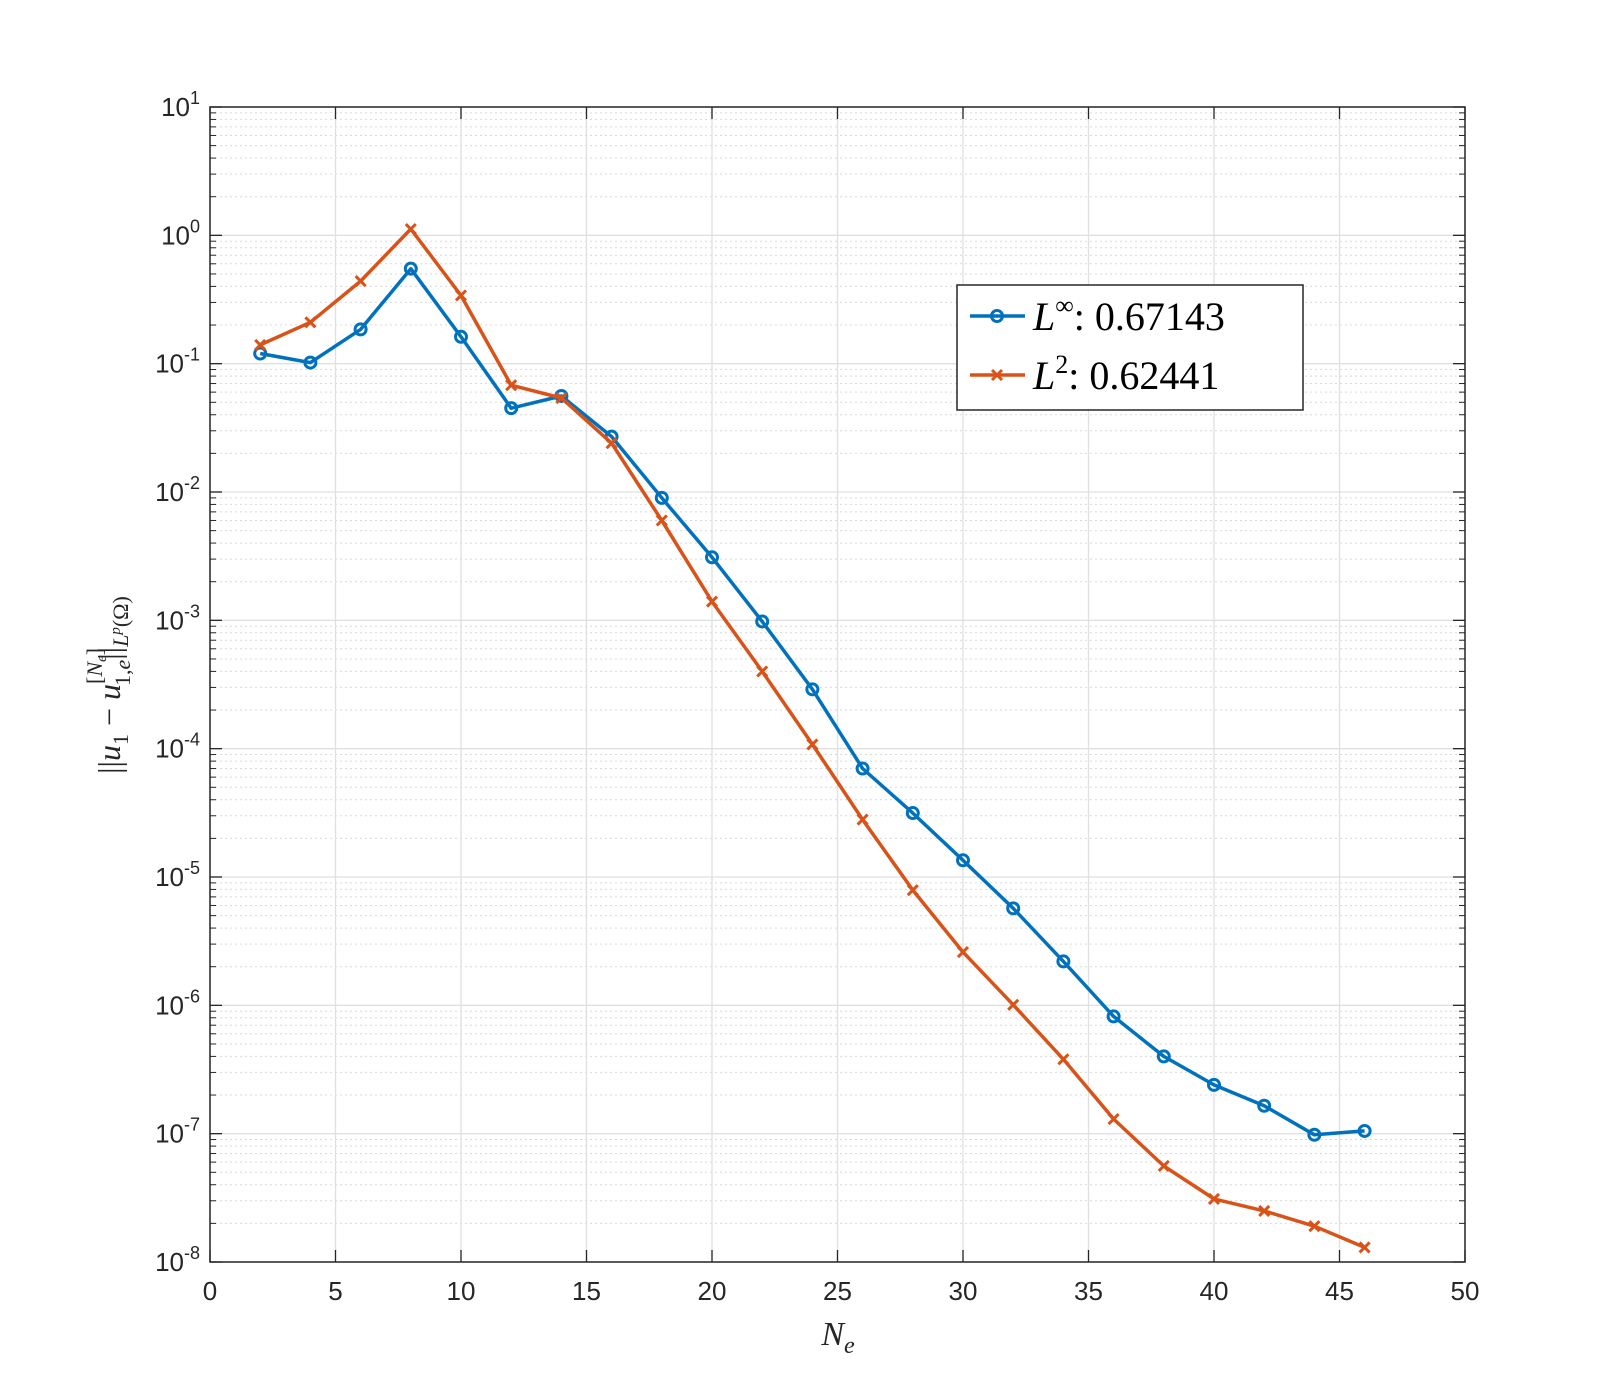  I want to click on x-tick-label: 30, so click(963, 1291).